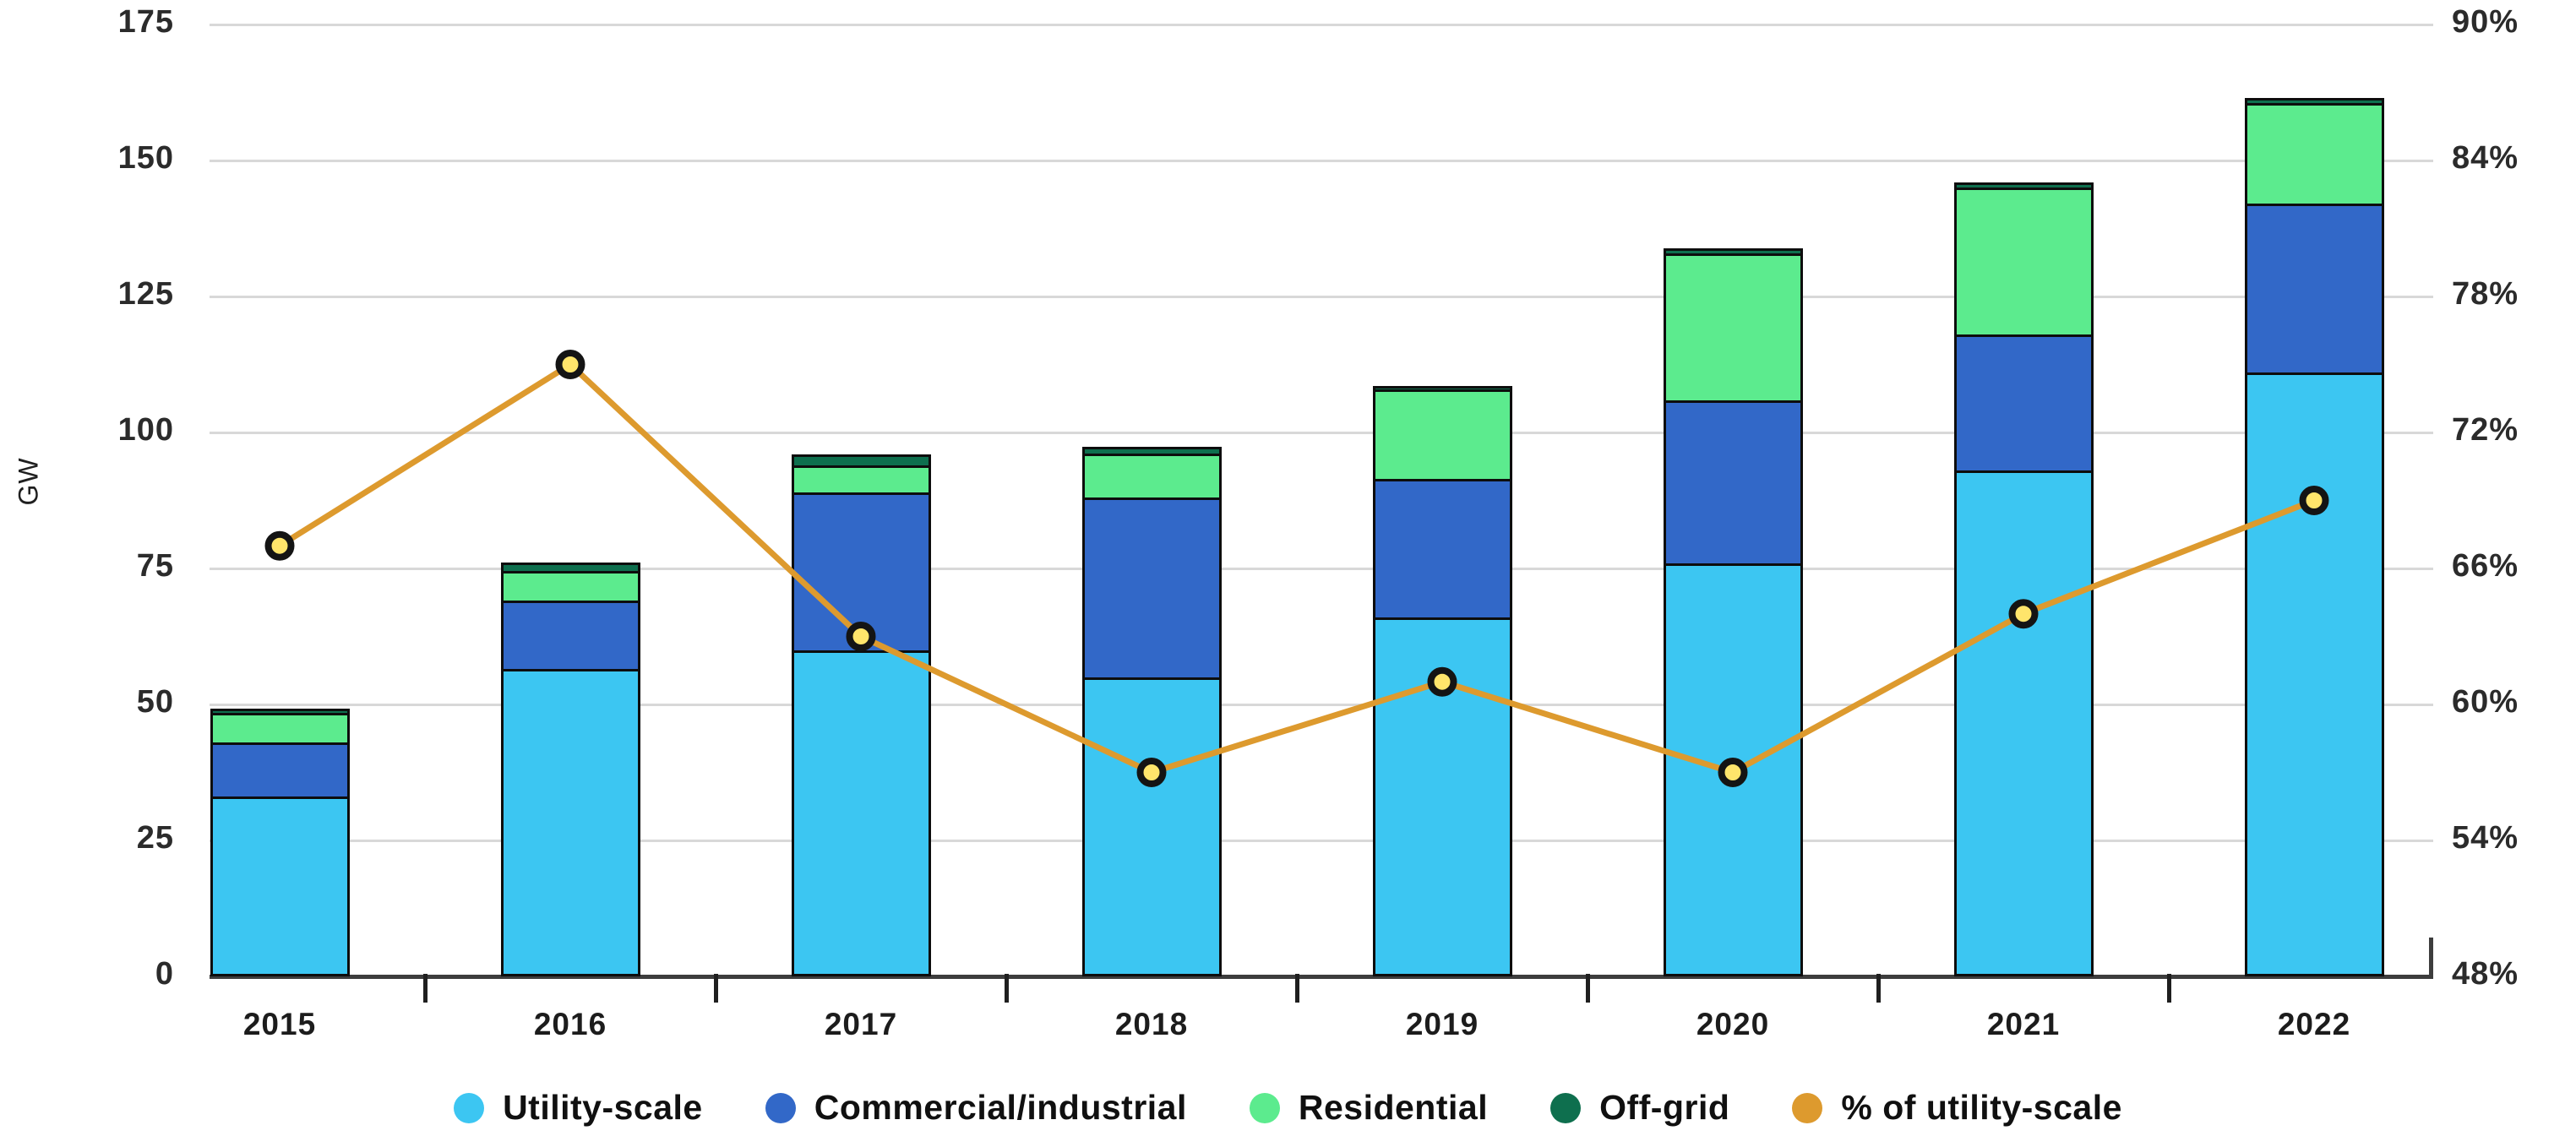  Describe the element at coordinates (1151, 1024) in the screenshot. I see `x-axis-tick-label: 2018` at that location.